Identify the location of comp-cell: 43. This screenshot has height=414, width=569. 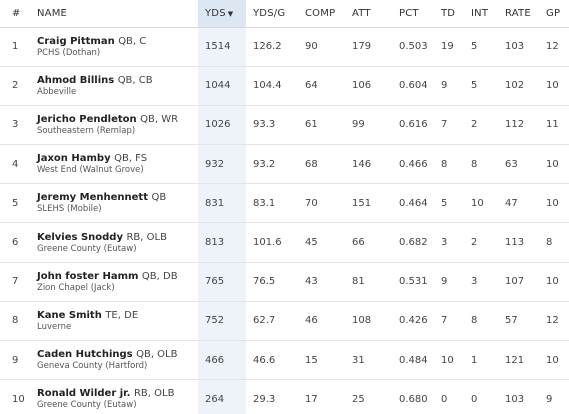
(311, 282).